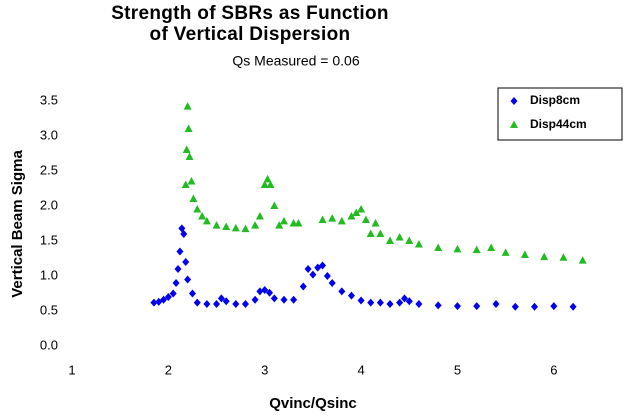  What do you see at coordinates (295, 61) in the screenshot?
I see `chart-subtitle: Qs Measured = 0.06` at bounding box center [295, 61].